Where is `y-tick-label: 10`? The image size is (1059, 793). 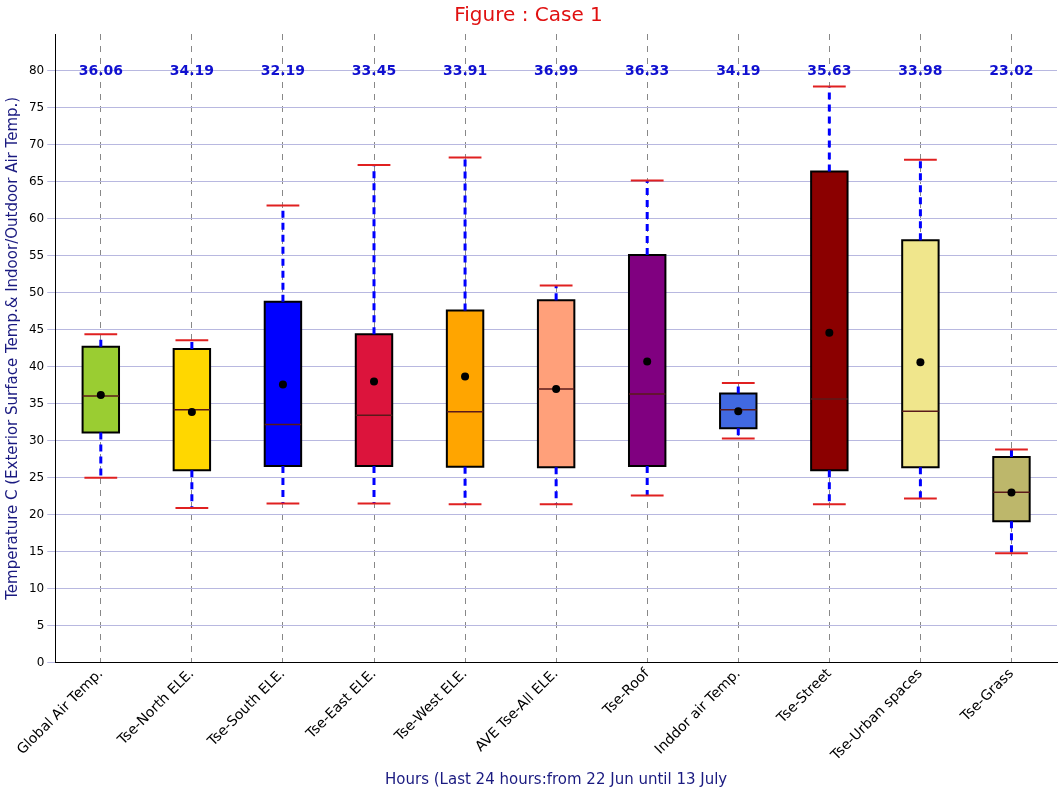 y-tick-label: 10 is located at coordinates (36, 587).